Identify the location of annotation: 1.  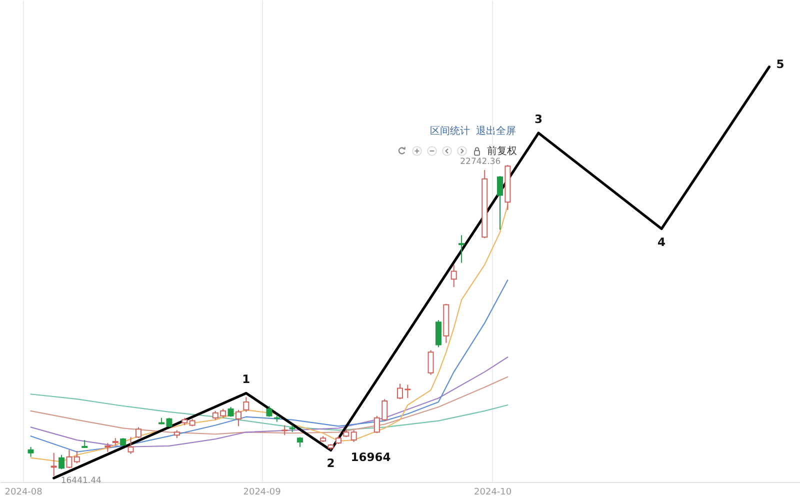
(246, 379).